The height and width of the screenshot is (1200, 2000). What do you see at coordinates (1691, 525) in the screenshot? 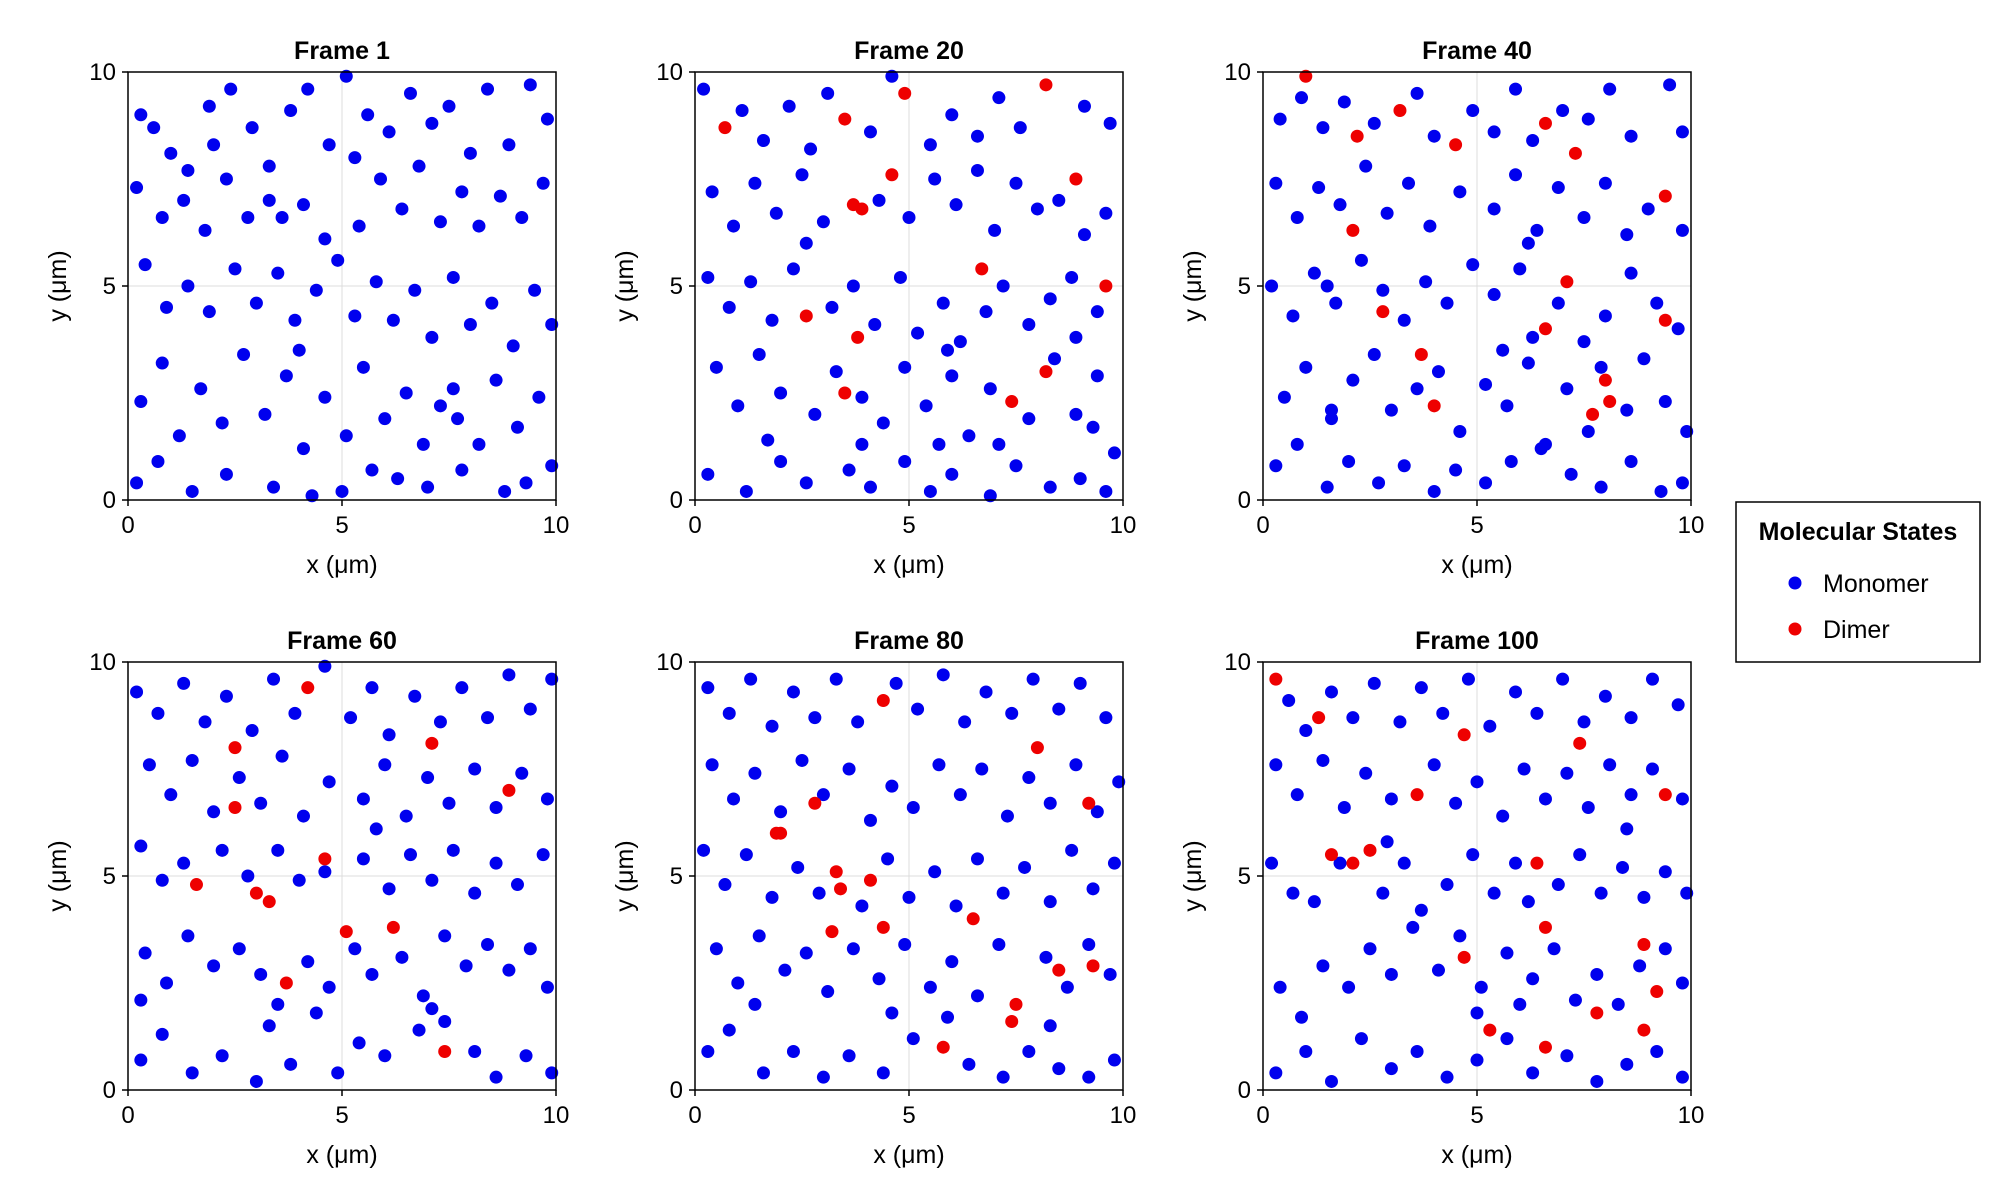
I see `x-tick-label: 10` at bounding box center [1691, 525].